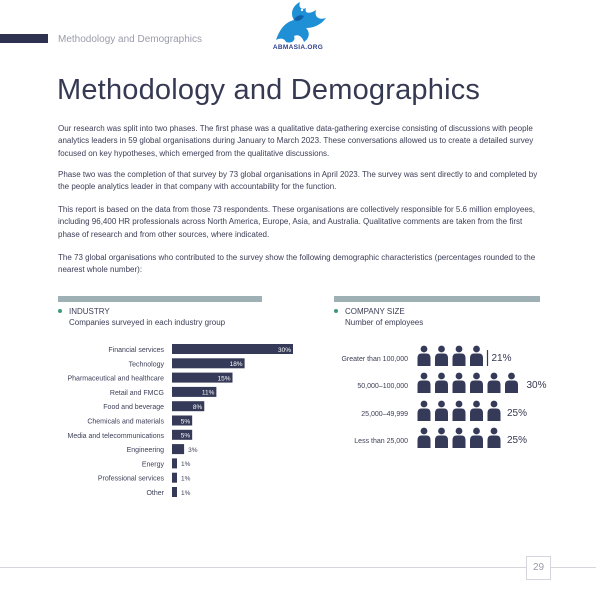 This screenshot has height=596, width=596. I want to click on company-size-label: Greater than 100,000, so click(374, 359).